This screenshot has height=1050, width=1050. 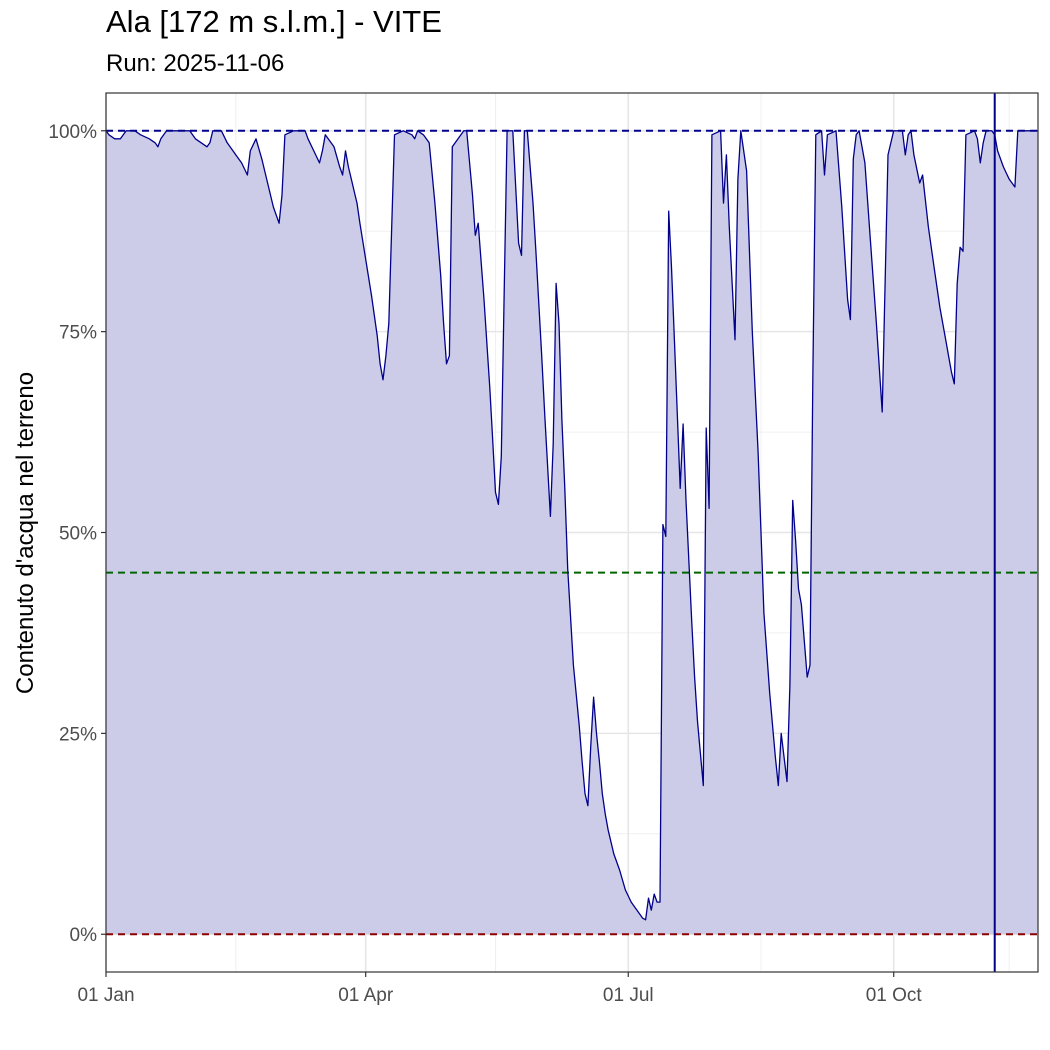 What do you see at coordinates (25, 533) in the screenshot?
I see `y-axis-title: Contenuto d'acqua nel terreno` at bounding box center [25, 533].